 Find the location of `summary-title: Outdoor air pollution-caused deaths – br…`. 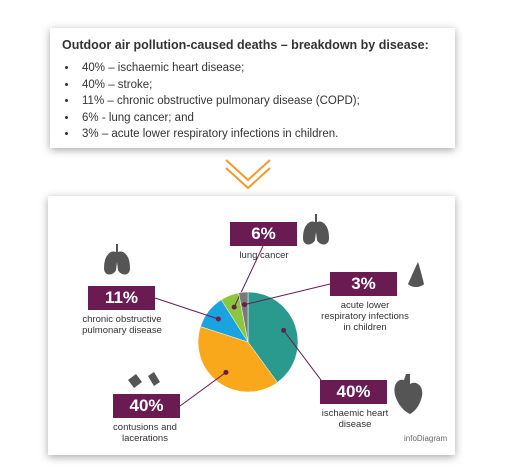

summary-title: Outdoor air pollution-caused deaths – br… is located at coordinates (245, 45).